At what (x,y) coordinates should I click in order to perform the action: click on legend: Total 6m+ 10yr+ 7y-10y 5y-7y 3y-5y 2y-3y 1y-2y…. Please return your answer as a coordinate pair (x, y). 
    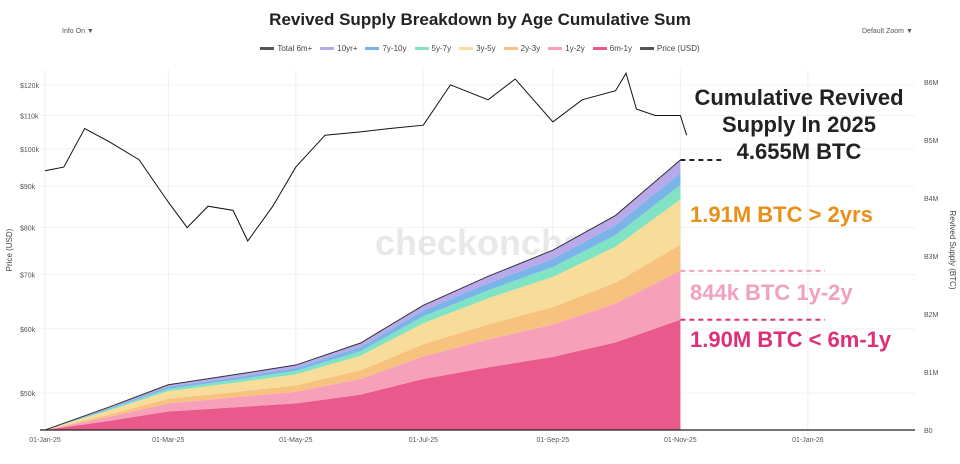
    Looking at the image, I should click on (480, 48).